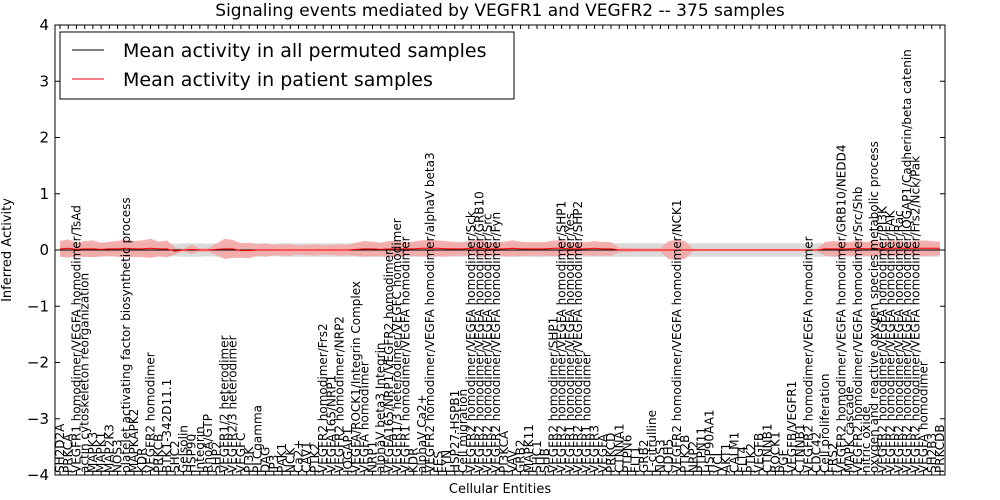 This screenshot has height=500, width=1000. Describe the element at coordinates (438, 462) in the screenshot. I see `x-tick-label: FES` at that location.